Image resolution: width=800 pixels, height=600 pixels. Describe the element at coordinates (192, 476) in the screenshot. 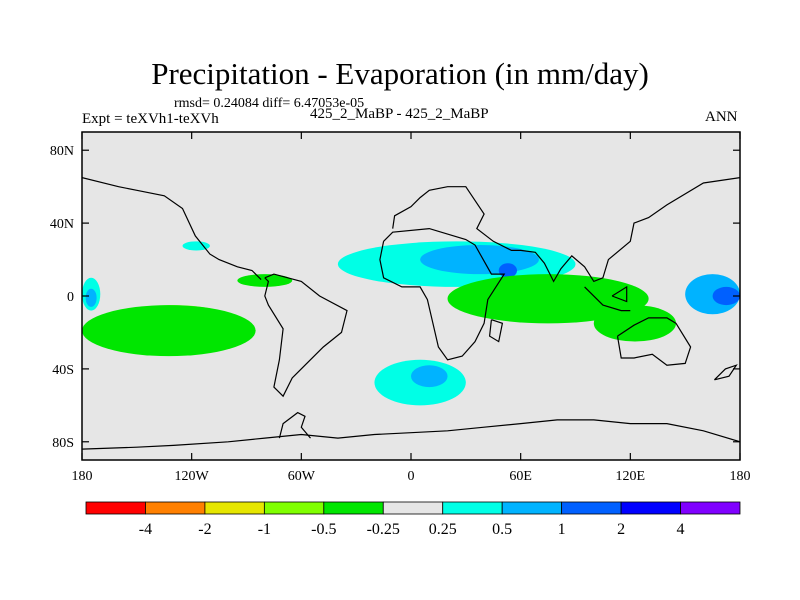

I see `x-tick-label: 120W` at that location.